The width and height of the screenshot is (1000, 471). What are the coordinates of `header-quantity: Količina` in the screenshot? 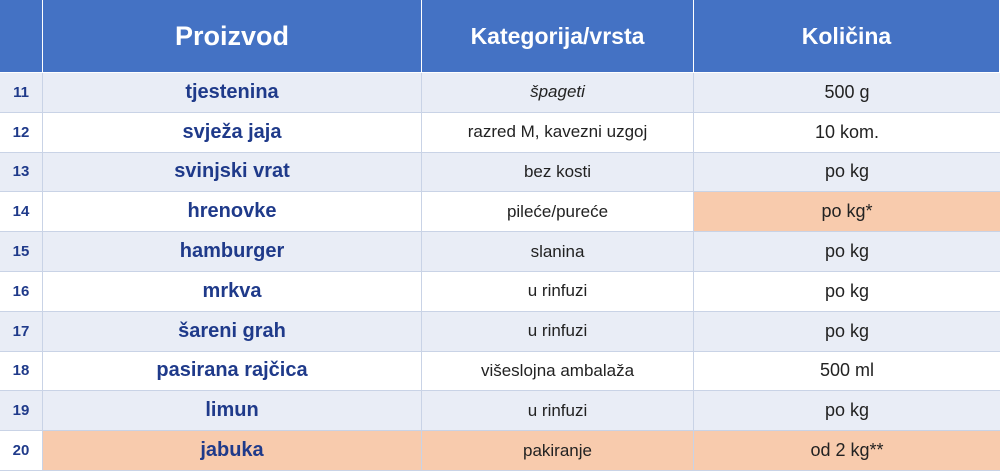 It's located at (847, 36).